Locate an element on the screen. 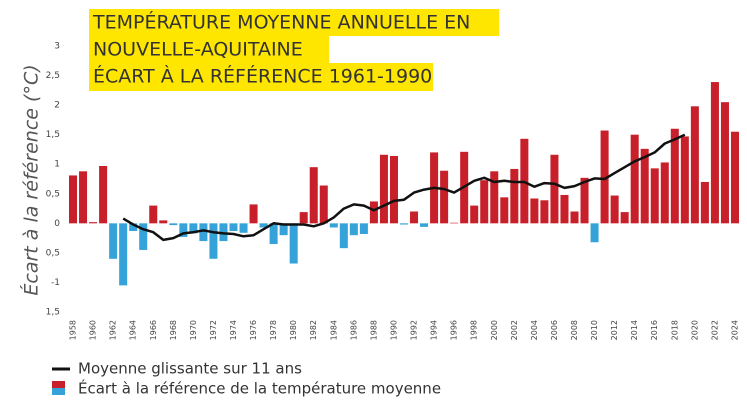 The image size is (747, 405). chart-title: ÉCART À LA RÉFÉRENCE 1961-1990 is located at coordinates (262, 76).